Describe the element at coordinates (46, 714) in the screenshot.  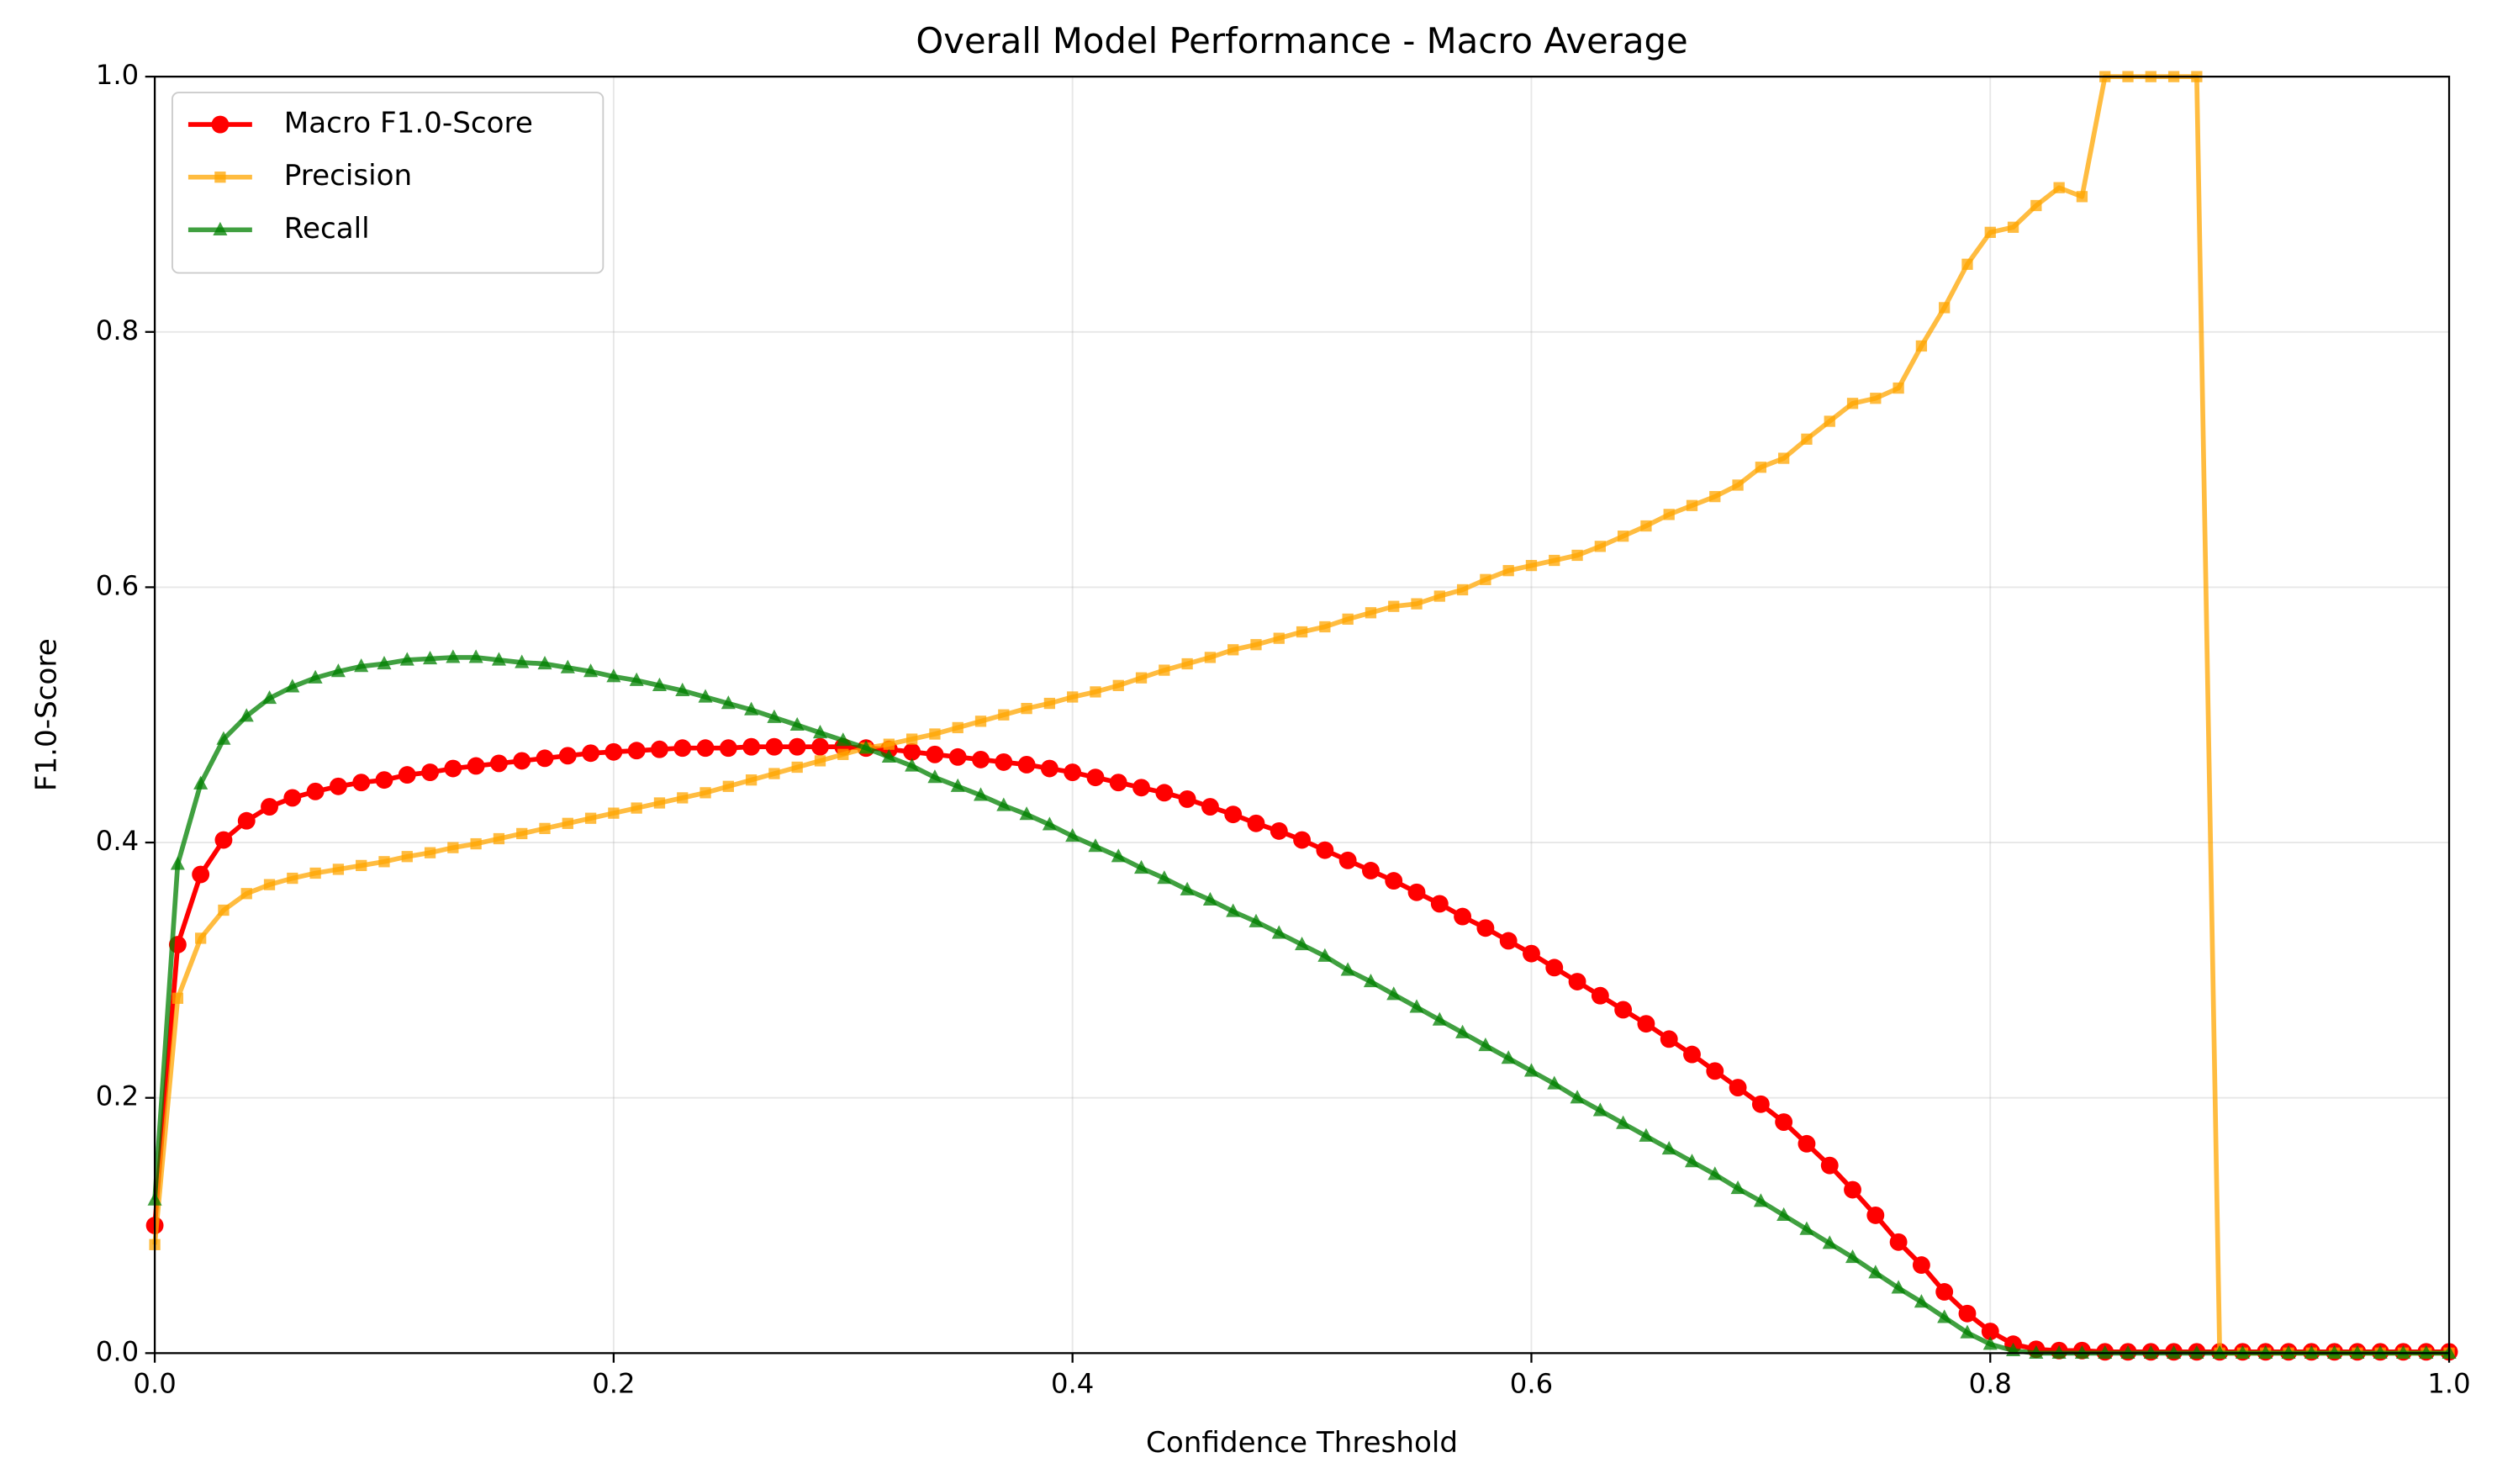
I see `y-axis-label: F1.0-Score` at that location.